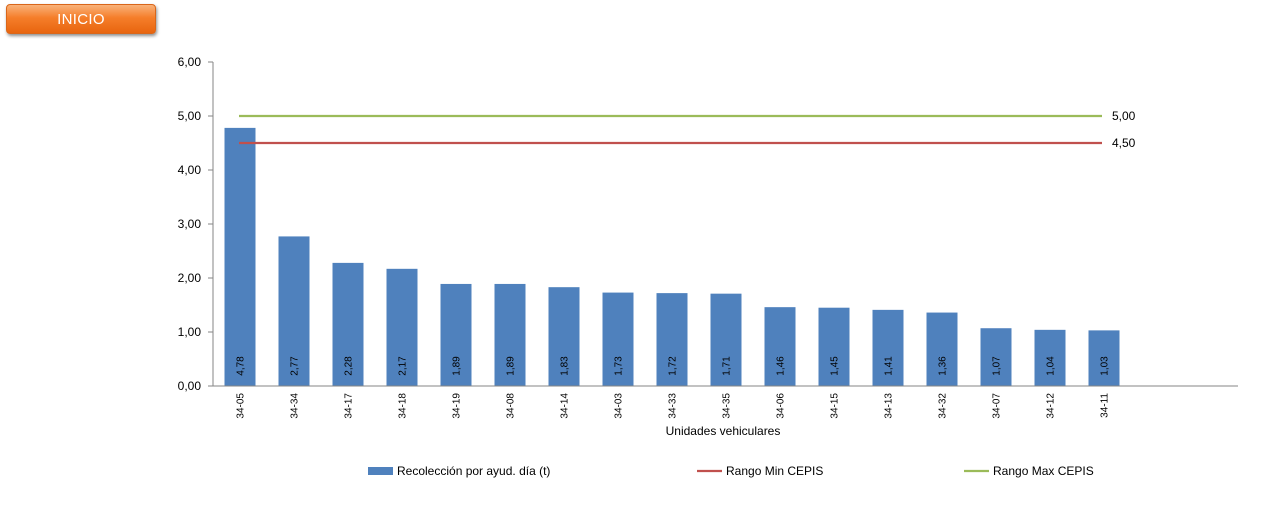  I want to click on bar-data-label: 4,78, so click(241, 366).